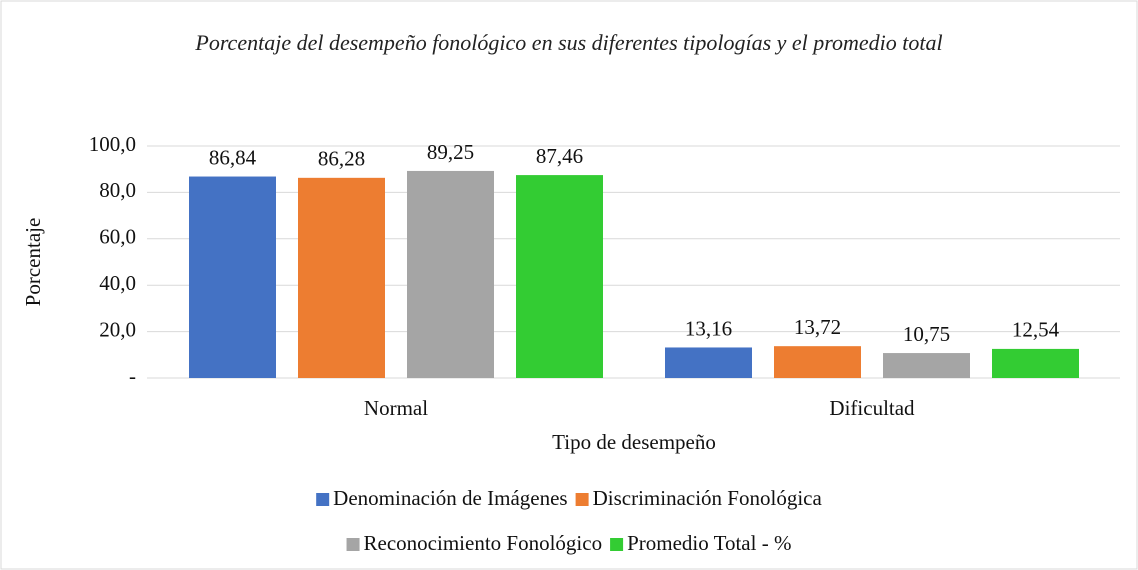 Image resolution: width=1138 pixels, height=570 pixels. Describe the element at coordinates (1036, 330) in the screenshot. I see `data-label: 12,54` at that location.